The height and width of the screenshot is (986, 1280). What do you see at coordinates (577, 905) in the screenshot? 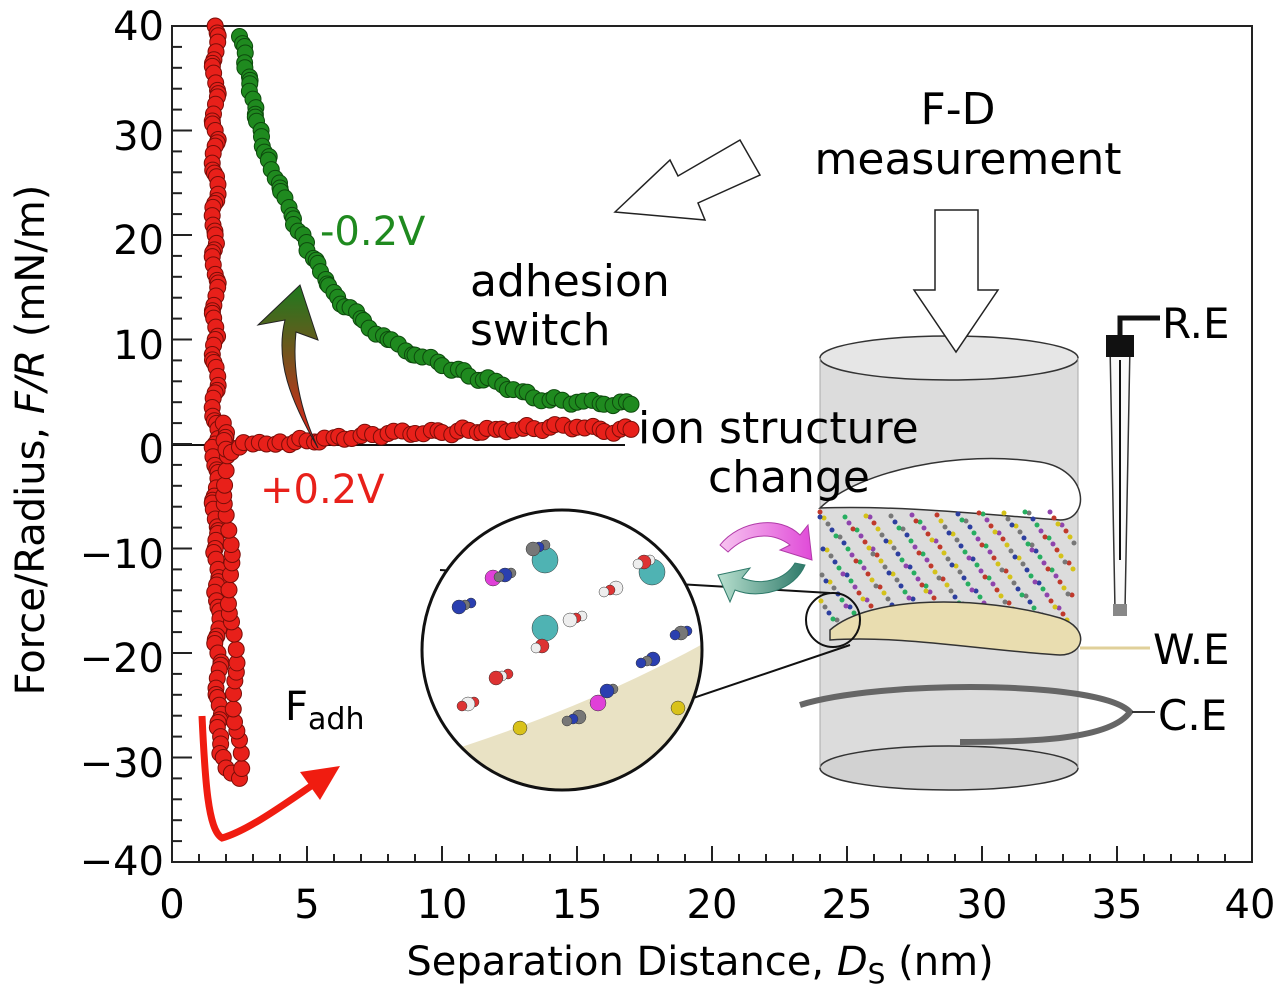
I see `xtick-15: 15` at bounding box center [577, 905].